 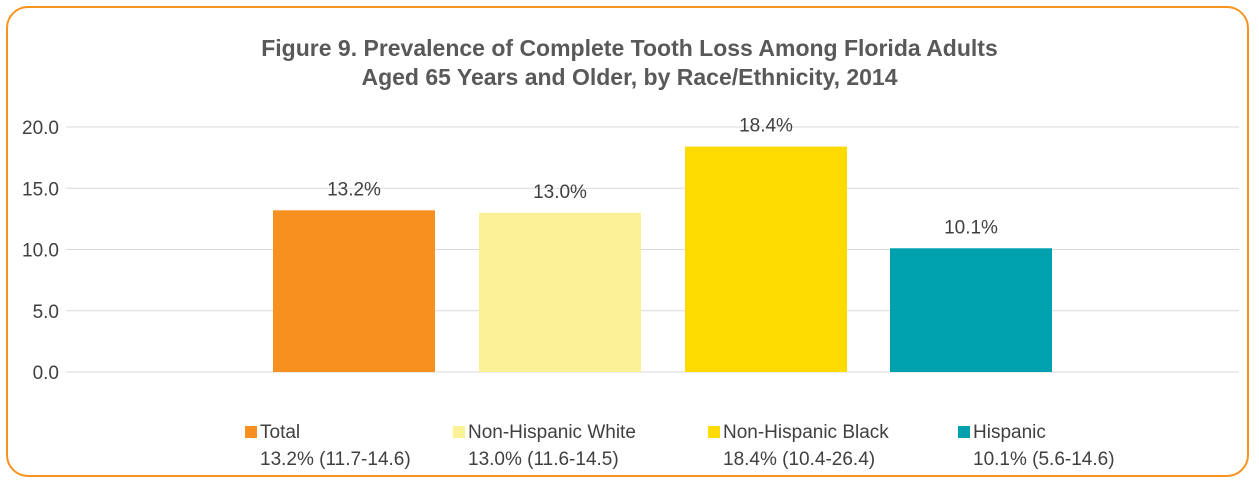 I want to click on y-tick-label: 15.0, so click(x=40, y=189).